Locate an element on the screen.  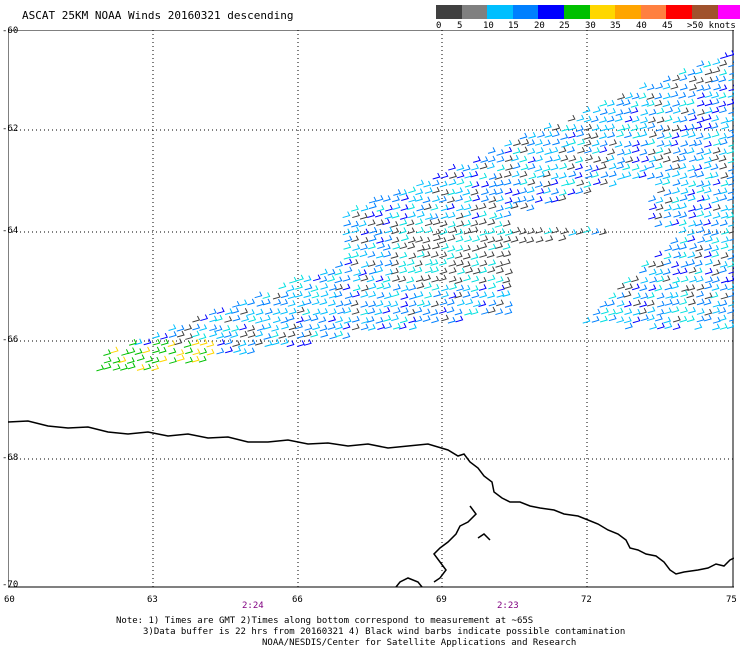
legend-label: 25 is located at coordinates (564, 26).